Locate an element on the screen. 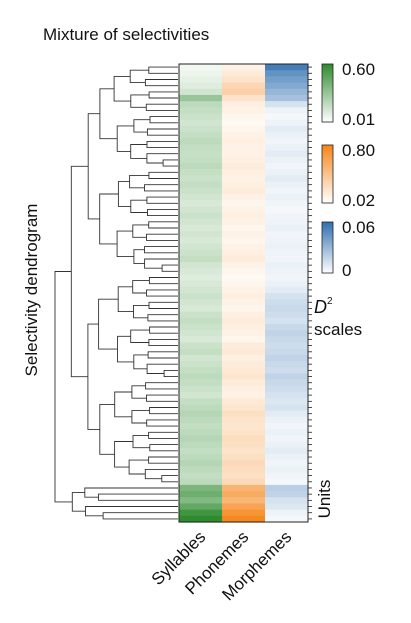  scale-label-superscript: 2 is located at coordinates (330, 301).